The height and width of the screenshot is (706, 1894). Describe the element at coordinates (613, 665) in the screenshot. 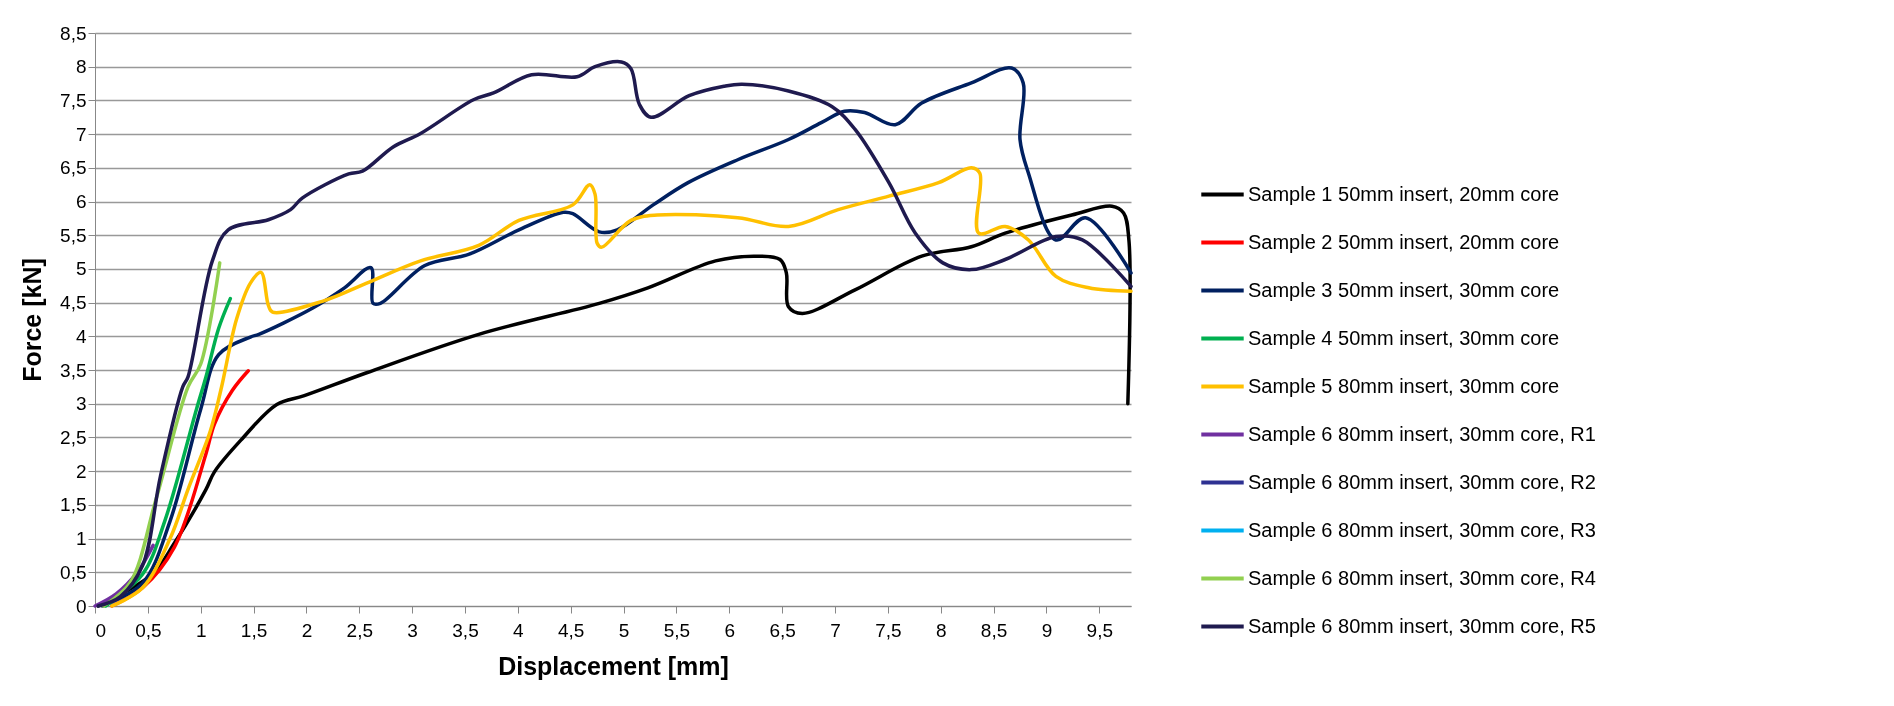

I see `x-axis-title: Displacement [mm]` at that location.